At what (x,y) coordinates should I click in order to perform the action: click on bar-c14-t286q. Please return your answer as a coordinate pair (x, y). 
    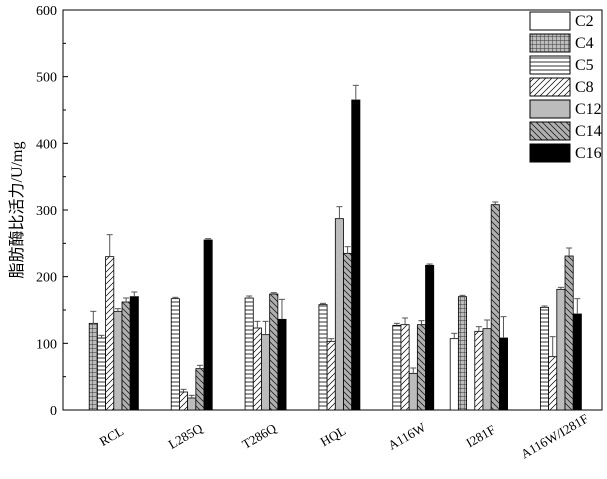
    Looking at the image, I should click on (274, 352).